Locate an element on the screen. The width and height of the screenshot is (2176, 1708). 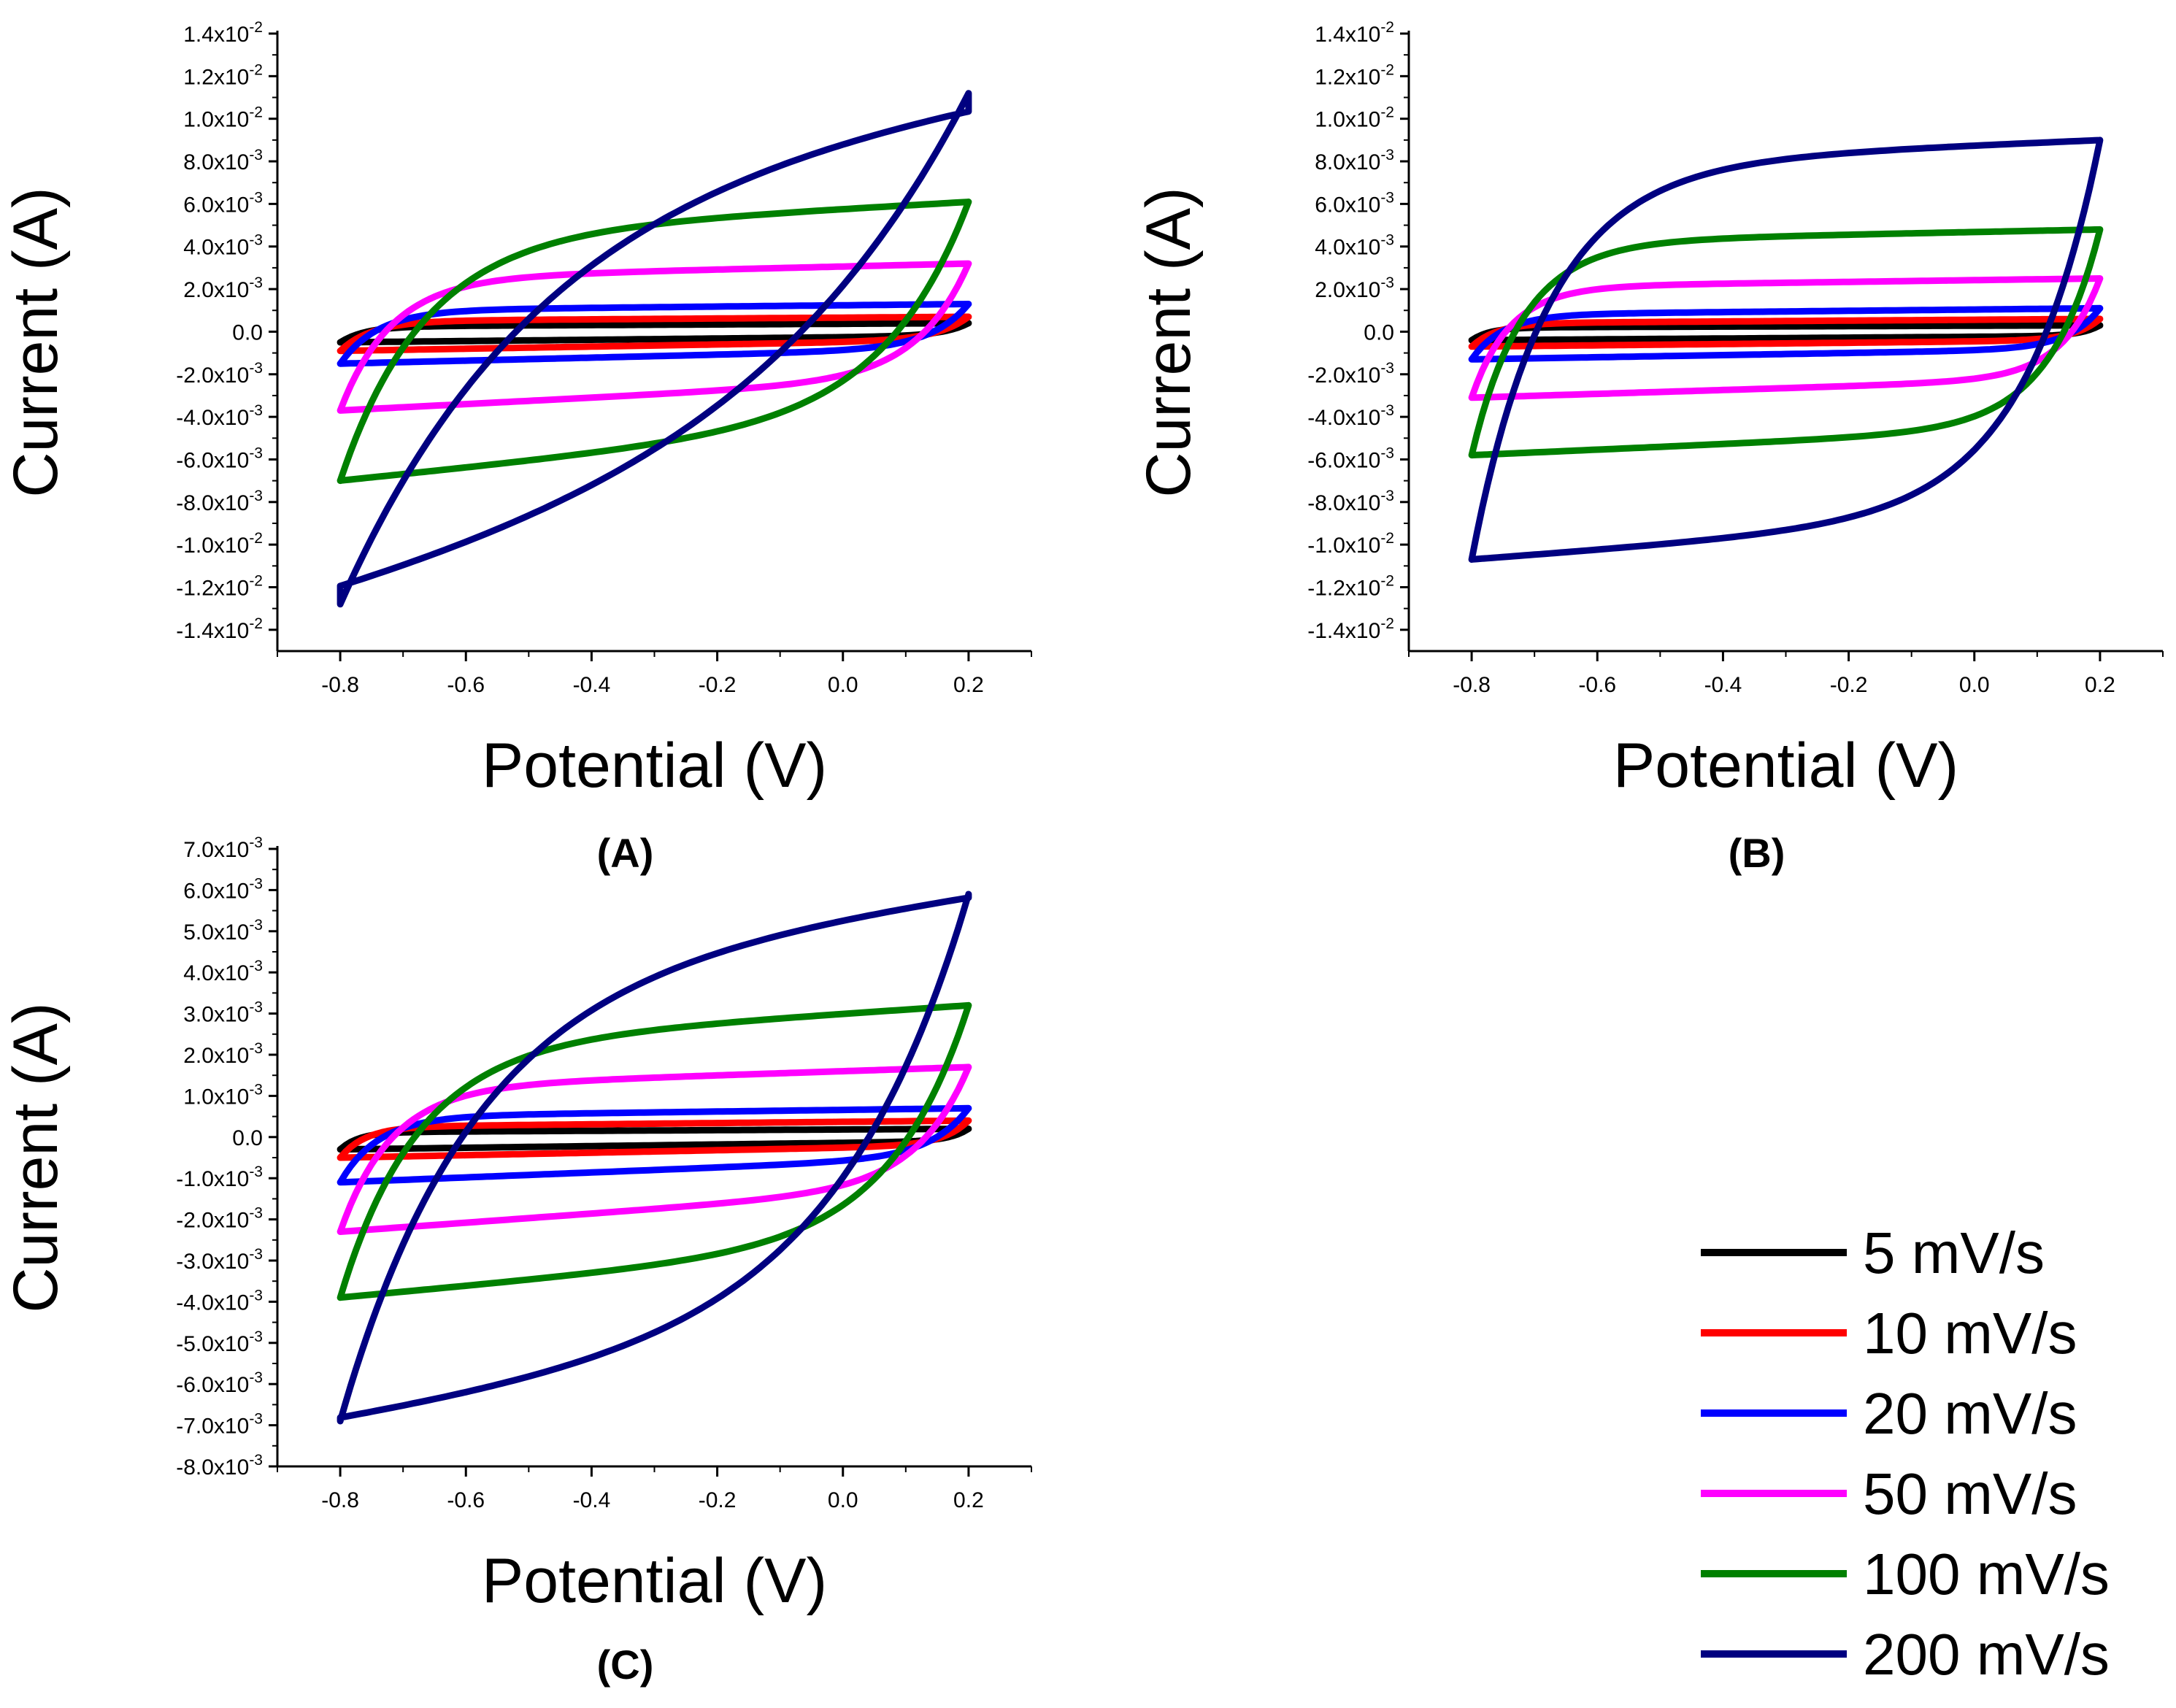
y-tick-label: 1.0x10⁻² is located at coordinates (223, 118).